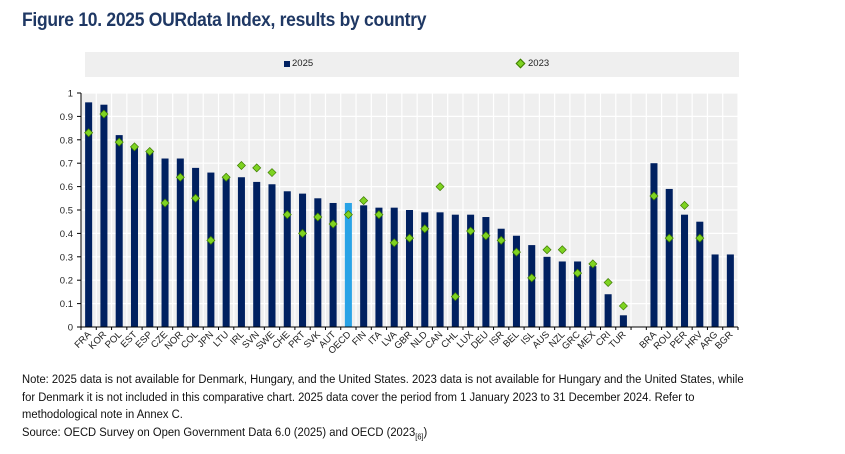 This screenshot has width=845, height=454. Describe the element at coordinates (547, 250) in the screenshot. I see `marker-2023-aus` at that location.